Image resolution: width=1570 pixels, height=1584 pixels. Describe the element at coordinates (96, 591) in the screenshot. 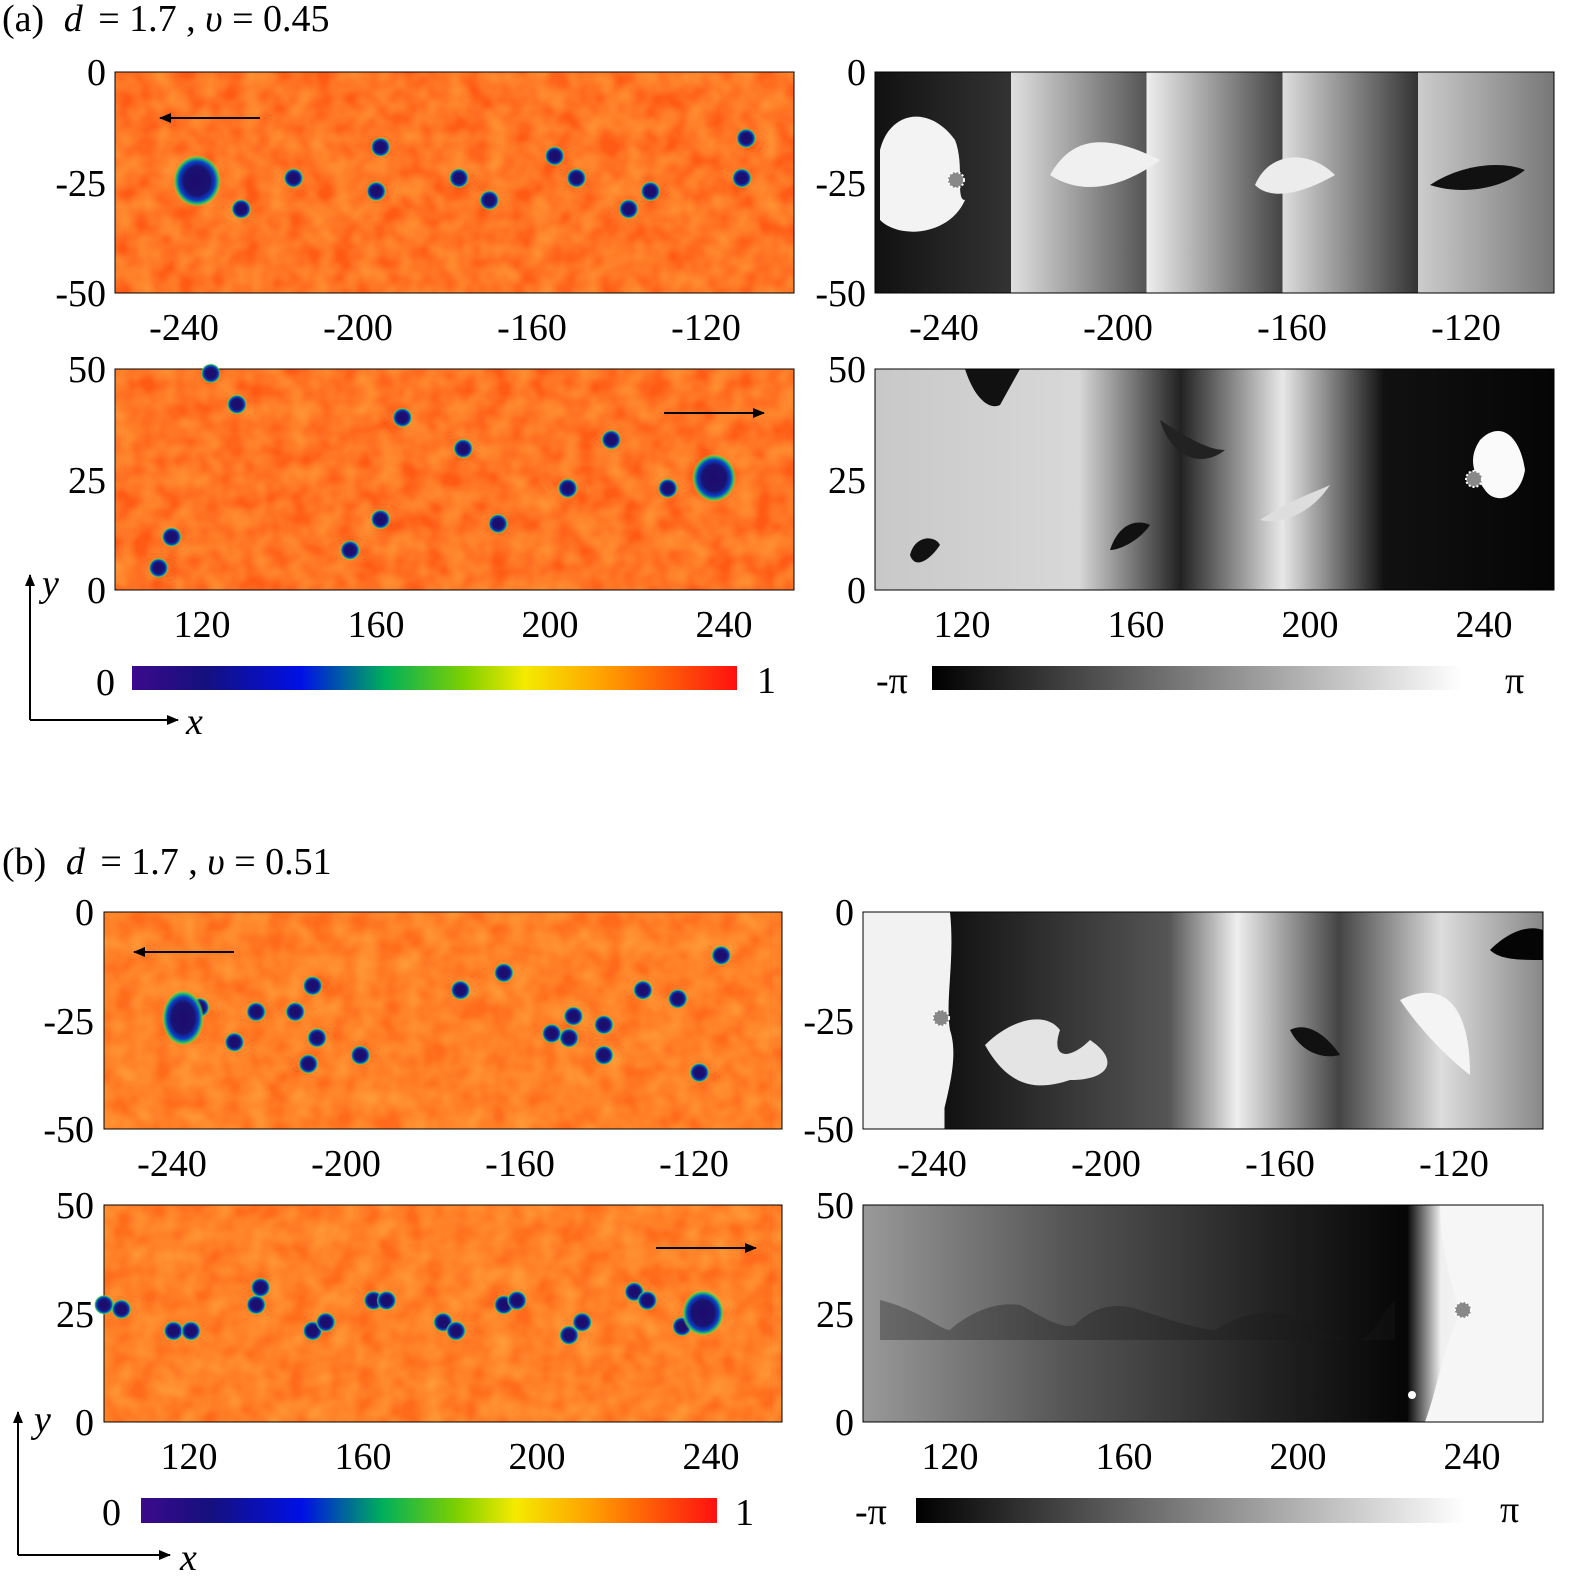

I see `panel-a-bottom-y-tick-2: 0` at that location.